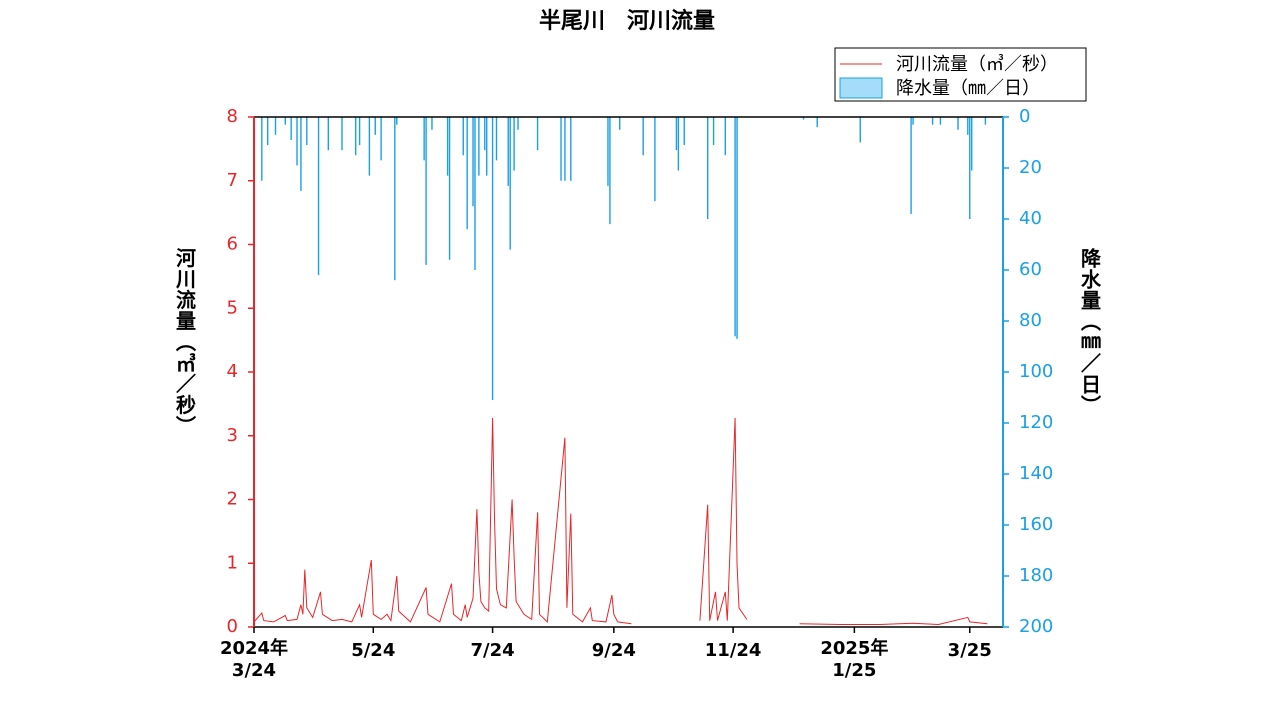 This screenshot has width=1280, height=724. Describe the element at coordinates (977, 64) in the screenshot. I see `legend-label: 河川流量（㎥／秒）` at that location.